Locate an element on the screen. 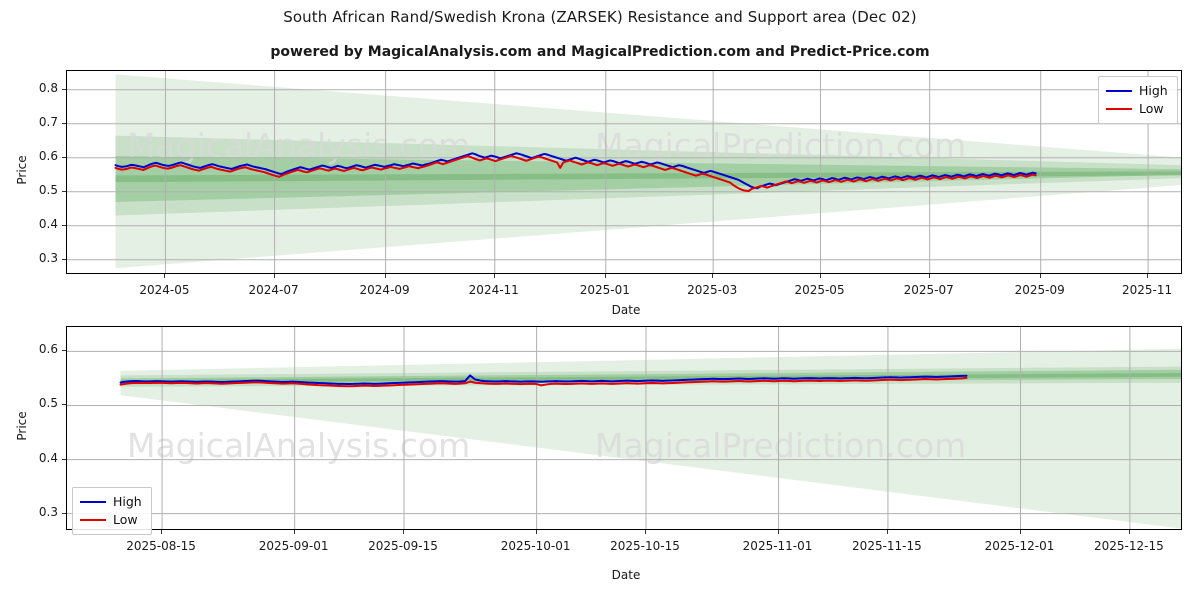 This screenshot has width=1200, height=600. zoom-legend: High Low is located at coordinates (112, 511).